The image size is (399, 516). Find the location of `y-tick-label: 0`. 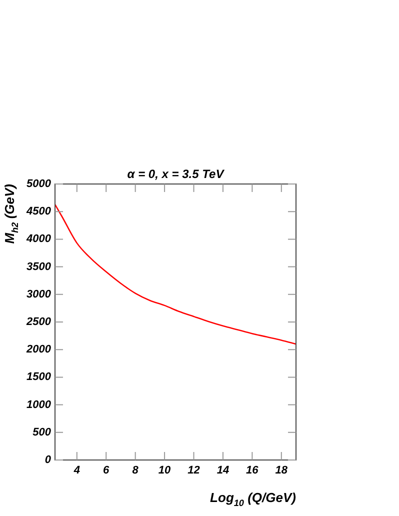

y-tick-label: 0 is located at coordinates (48, 460).